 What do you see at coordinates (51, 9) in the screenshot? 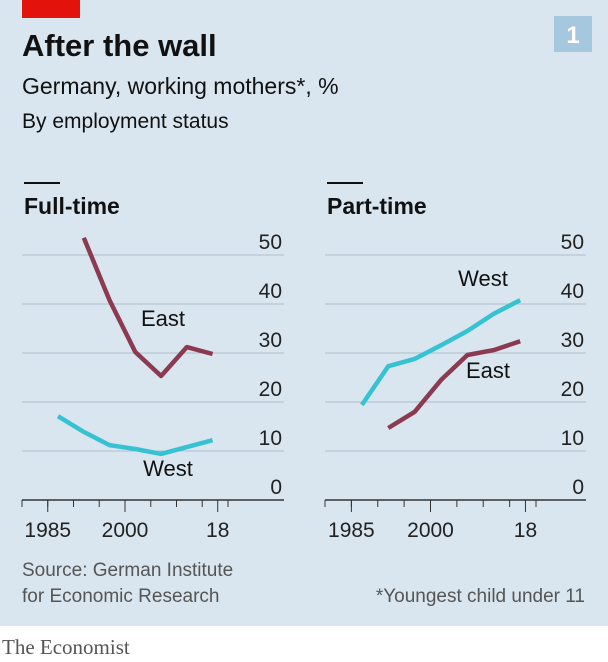
I see `red-tag` at bounding box center [51, 9].